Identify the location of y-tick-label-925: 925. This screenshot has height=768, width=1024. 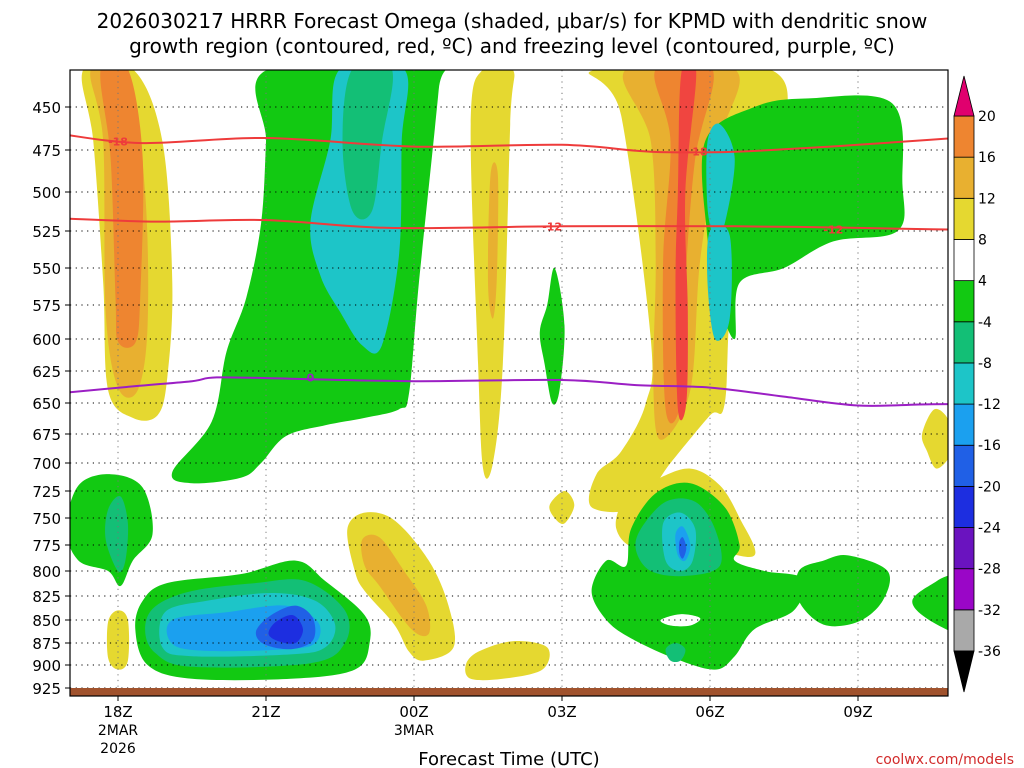
(46, 689).